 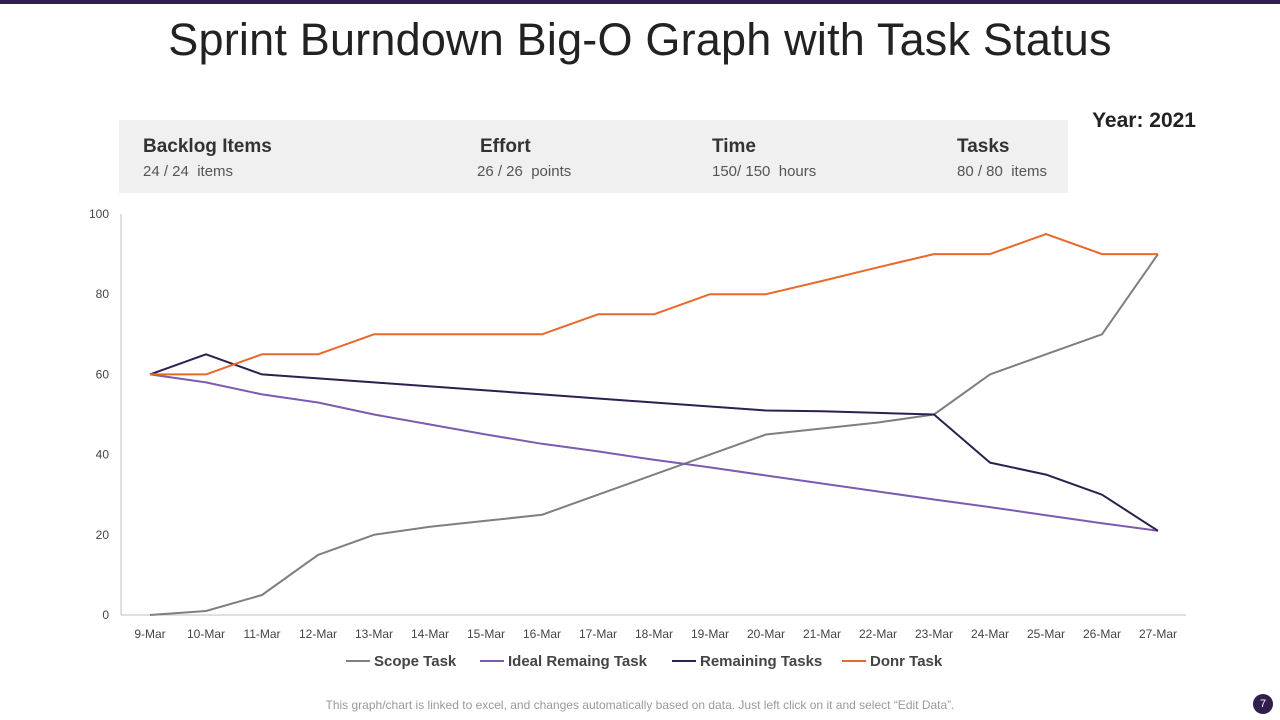 I want to click on x-tick-label: 9-Mar, so click(x=149, y=634).